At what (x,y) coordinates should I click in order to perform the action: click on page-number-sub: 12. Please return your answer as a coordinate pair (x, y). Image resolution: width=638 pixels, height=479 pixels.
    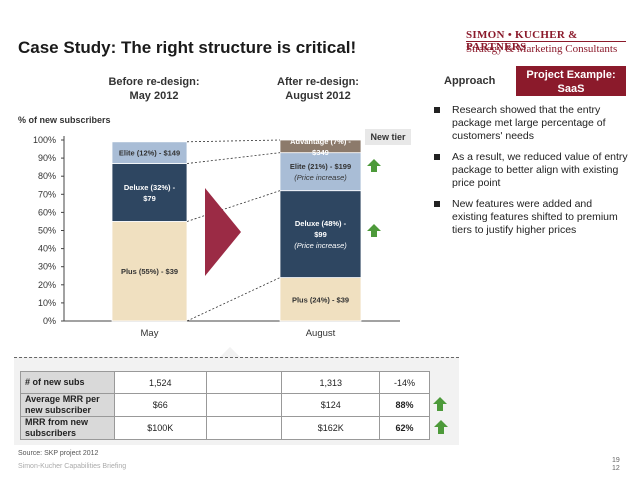
    Looking at the image, I should click on (616, 468).